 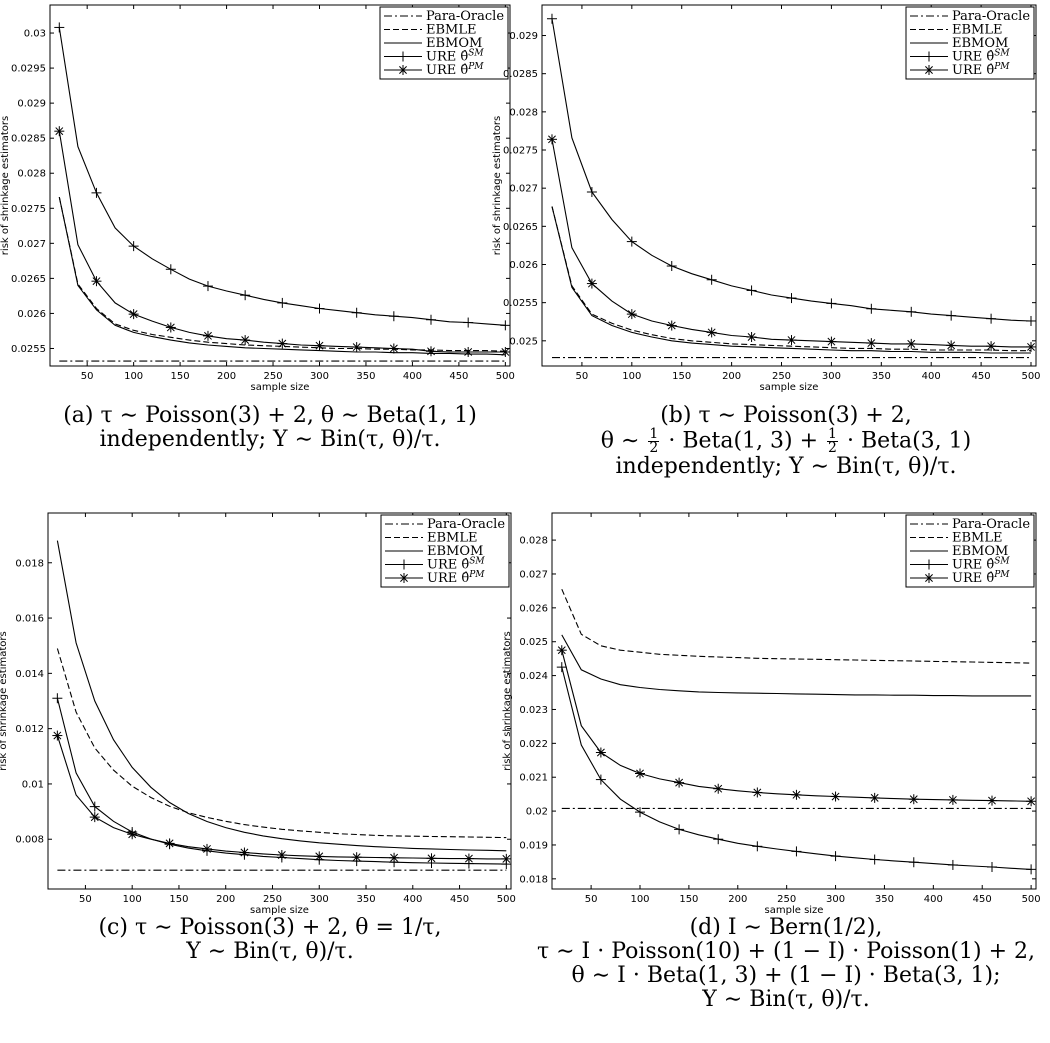 I want to click on y-tick-label: 0.028, so click(x=31, y=174).